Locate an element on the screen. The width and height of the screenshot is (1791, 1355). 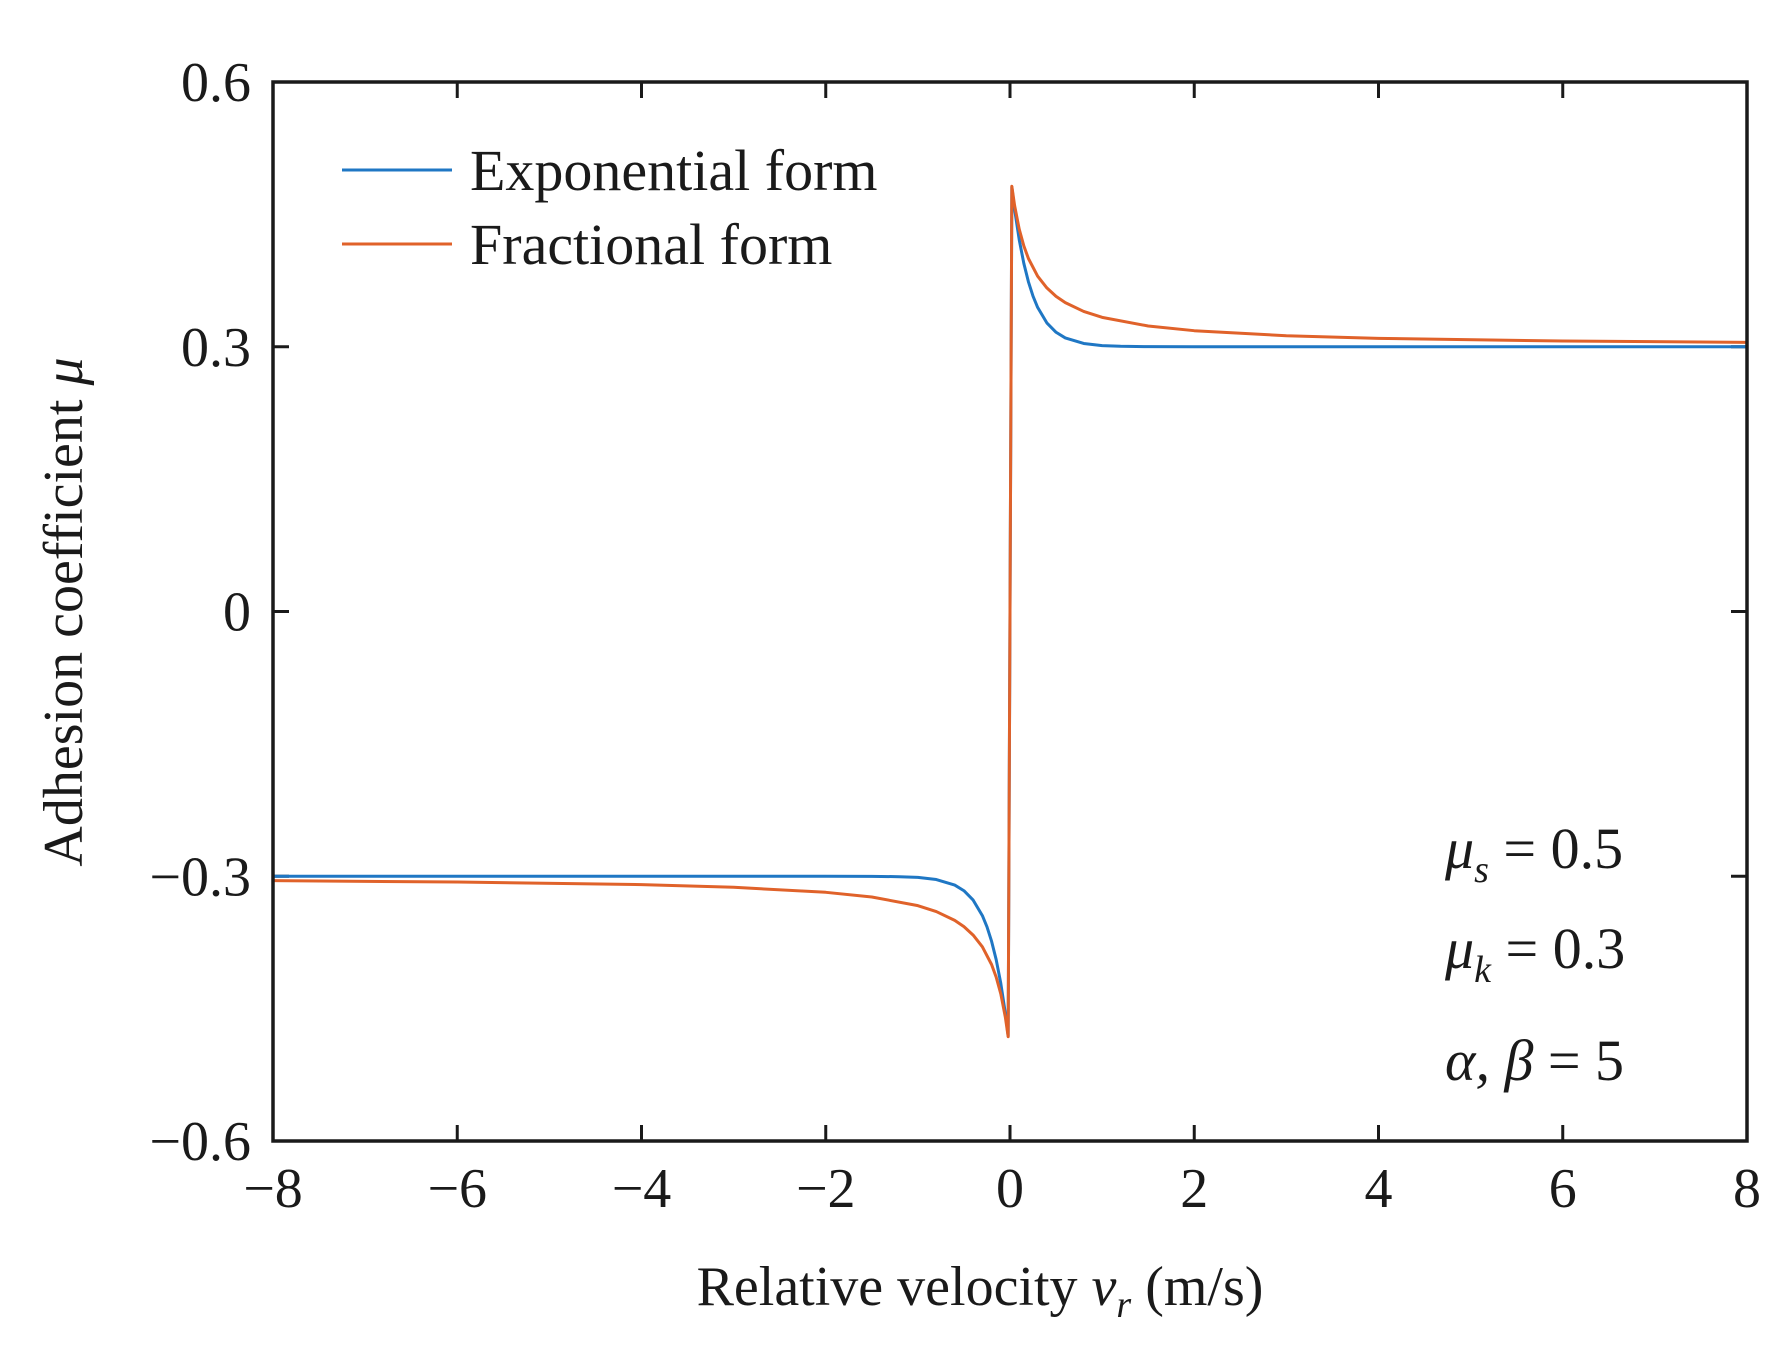
x-tick-label: 8 is located at coordinates (1747, 1189).